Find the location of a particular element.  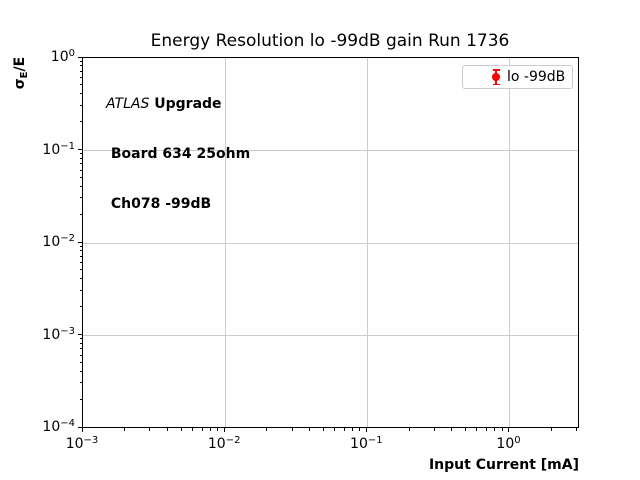

x-tick-label: 10−3 is located at coordinates (82, 443).